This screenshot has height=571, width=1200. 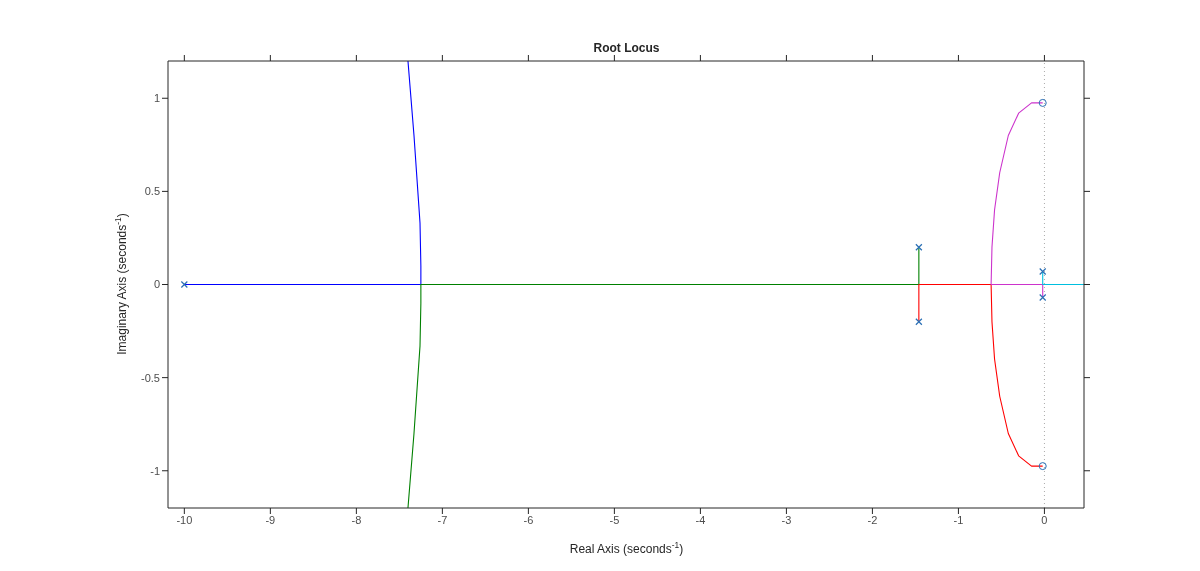 What do you see at coordinates (155, 470) in the screenshot?
I see `y-tick-label: -1` at bounding box center [155, 470].